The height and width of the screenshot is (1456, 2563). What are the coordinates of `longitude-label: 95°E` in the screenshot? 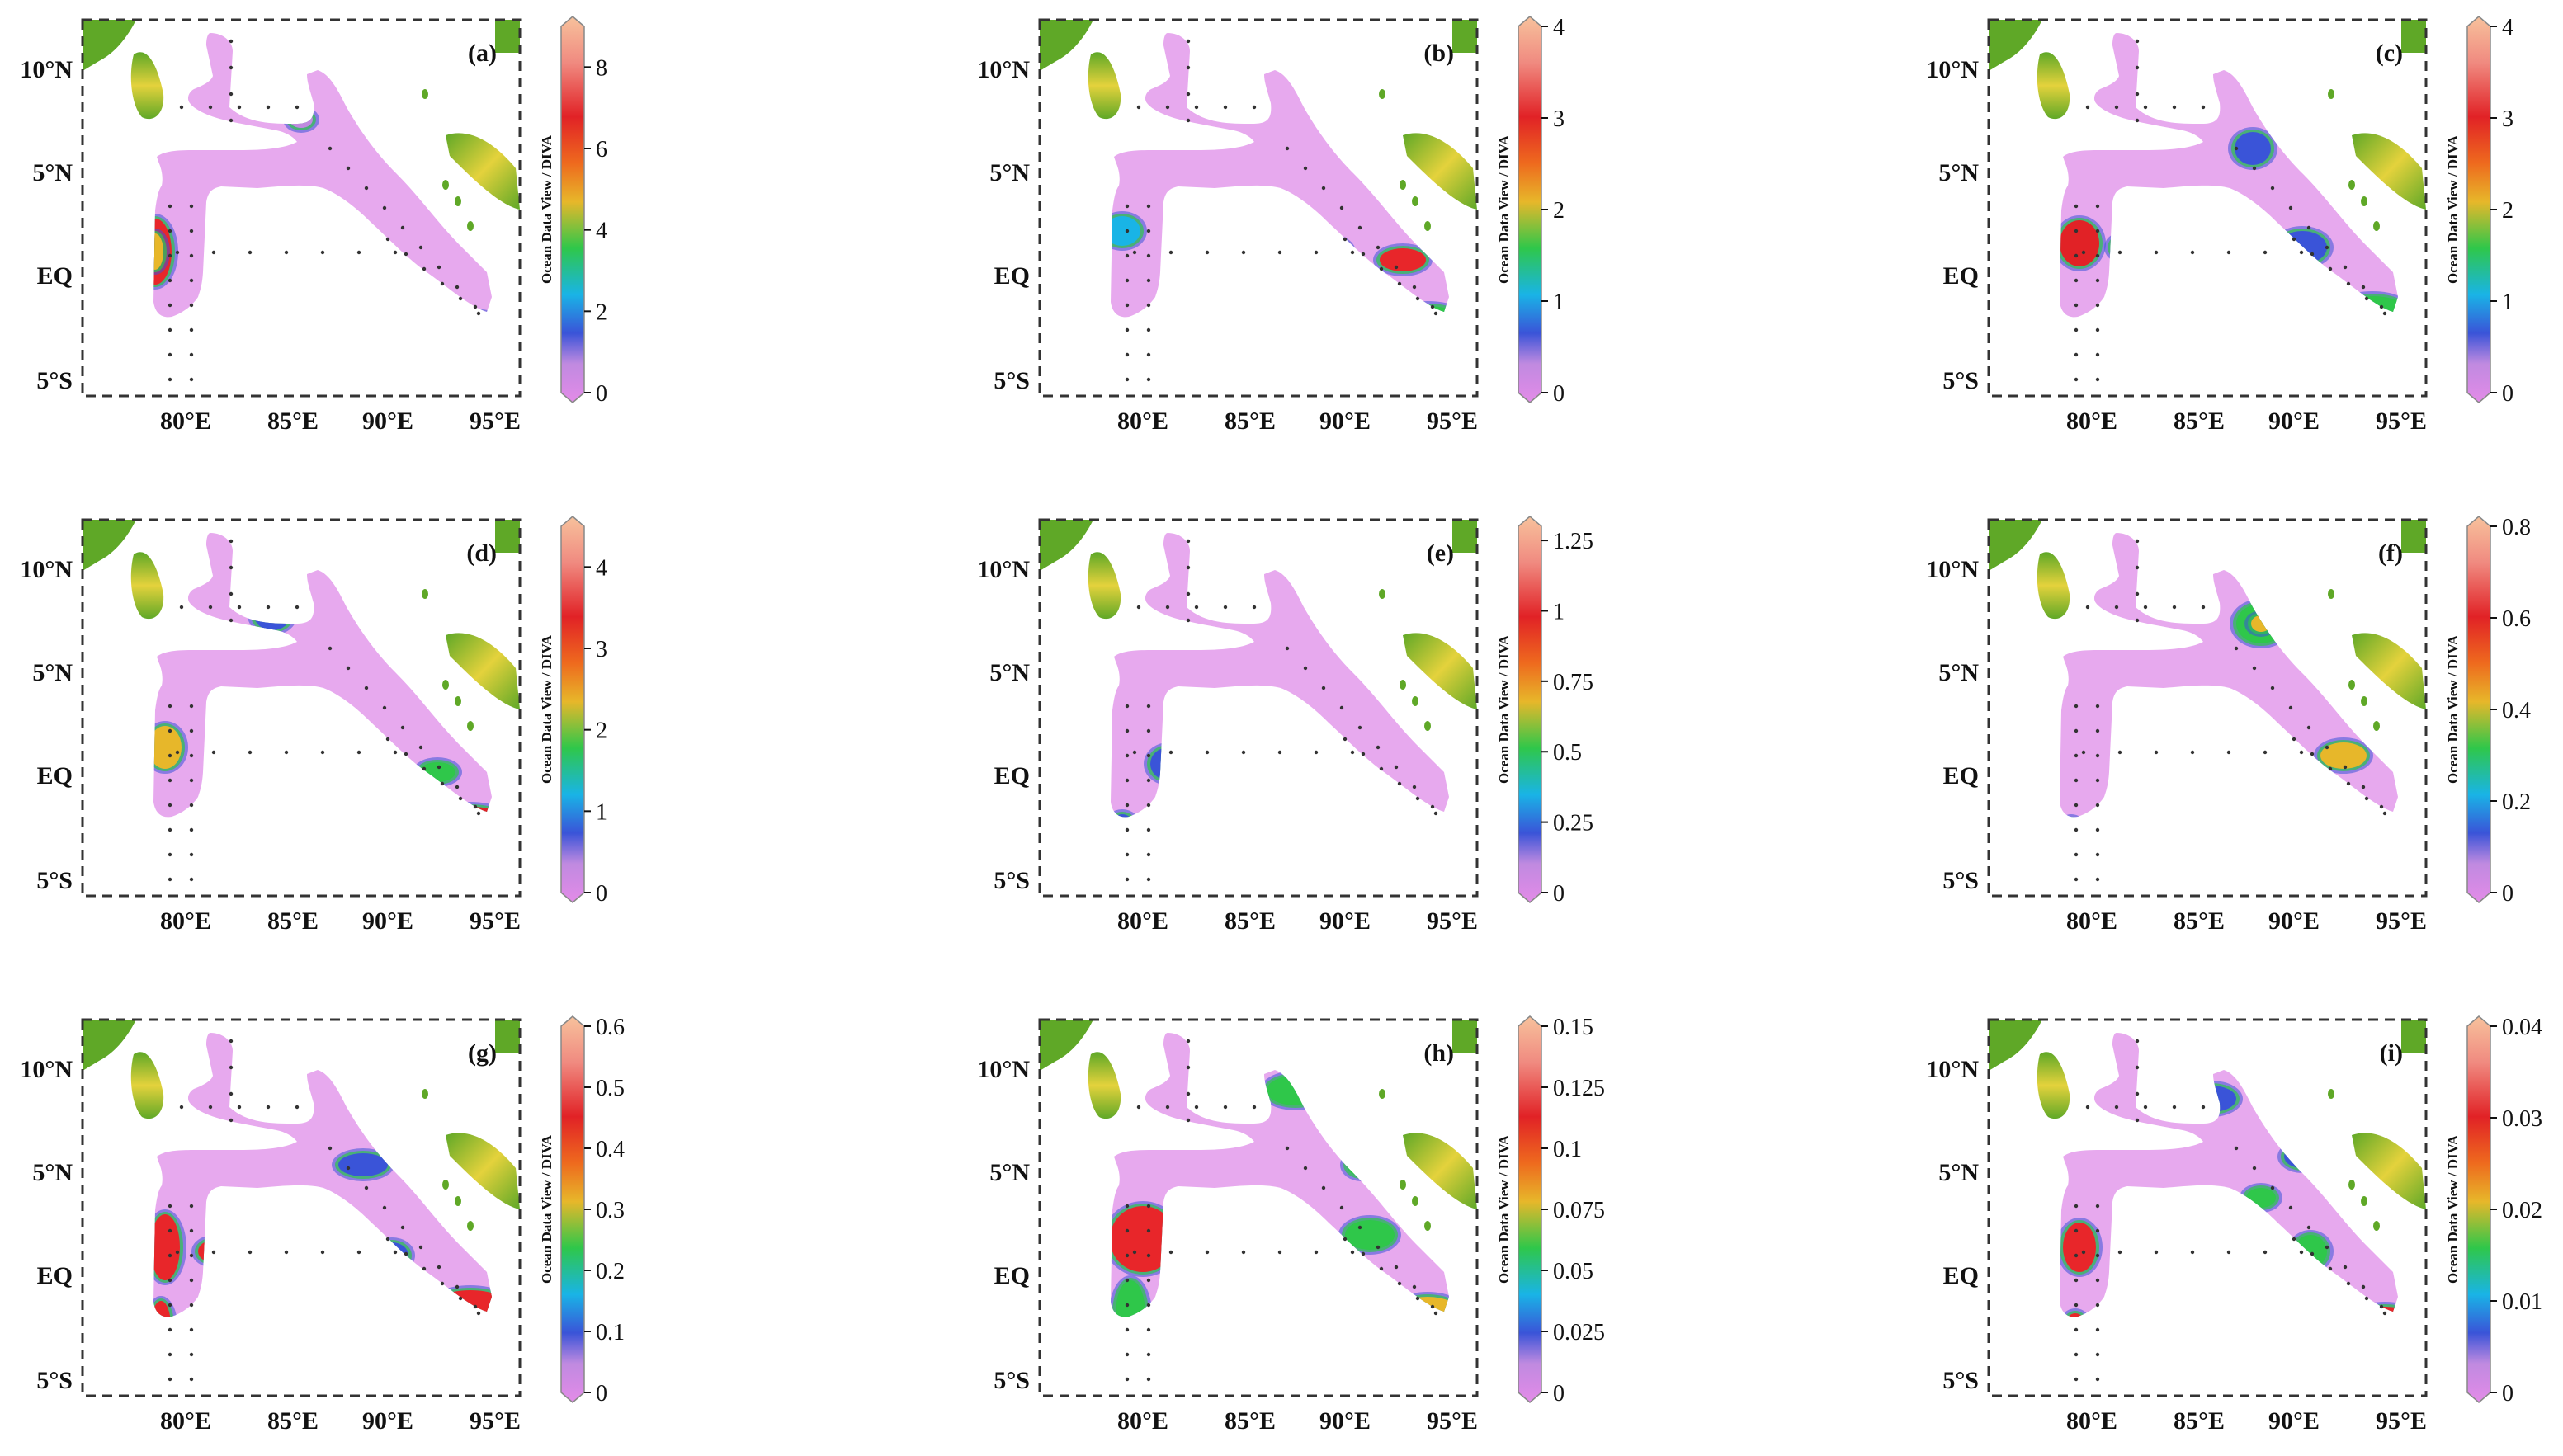 It's located at (2401, 421).